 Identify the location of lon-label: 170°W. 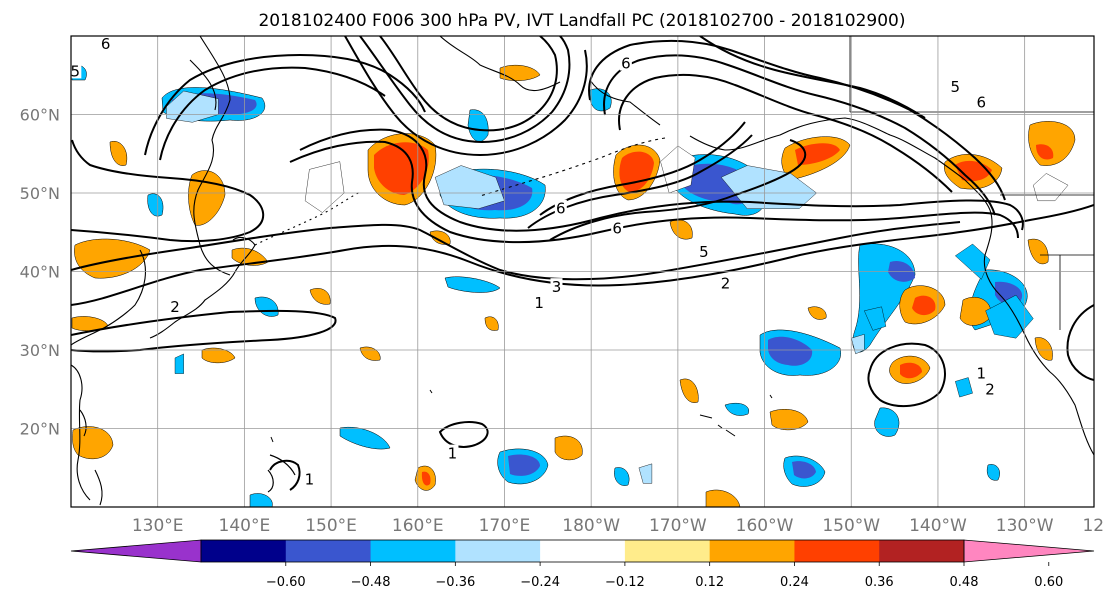
(678, 526).